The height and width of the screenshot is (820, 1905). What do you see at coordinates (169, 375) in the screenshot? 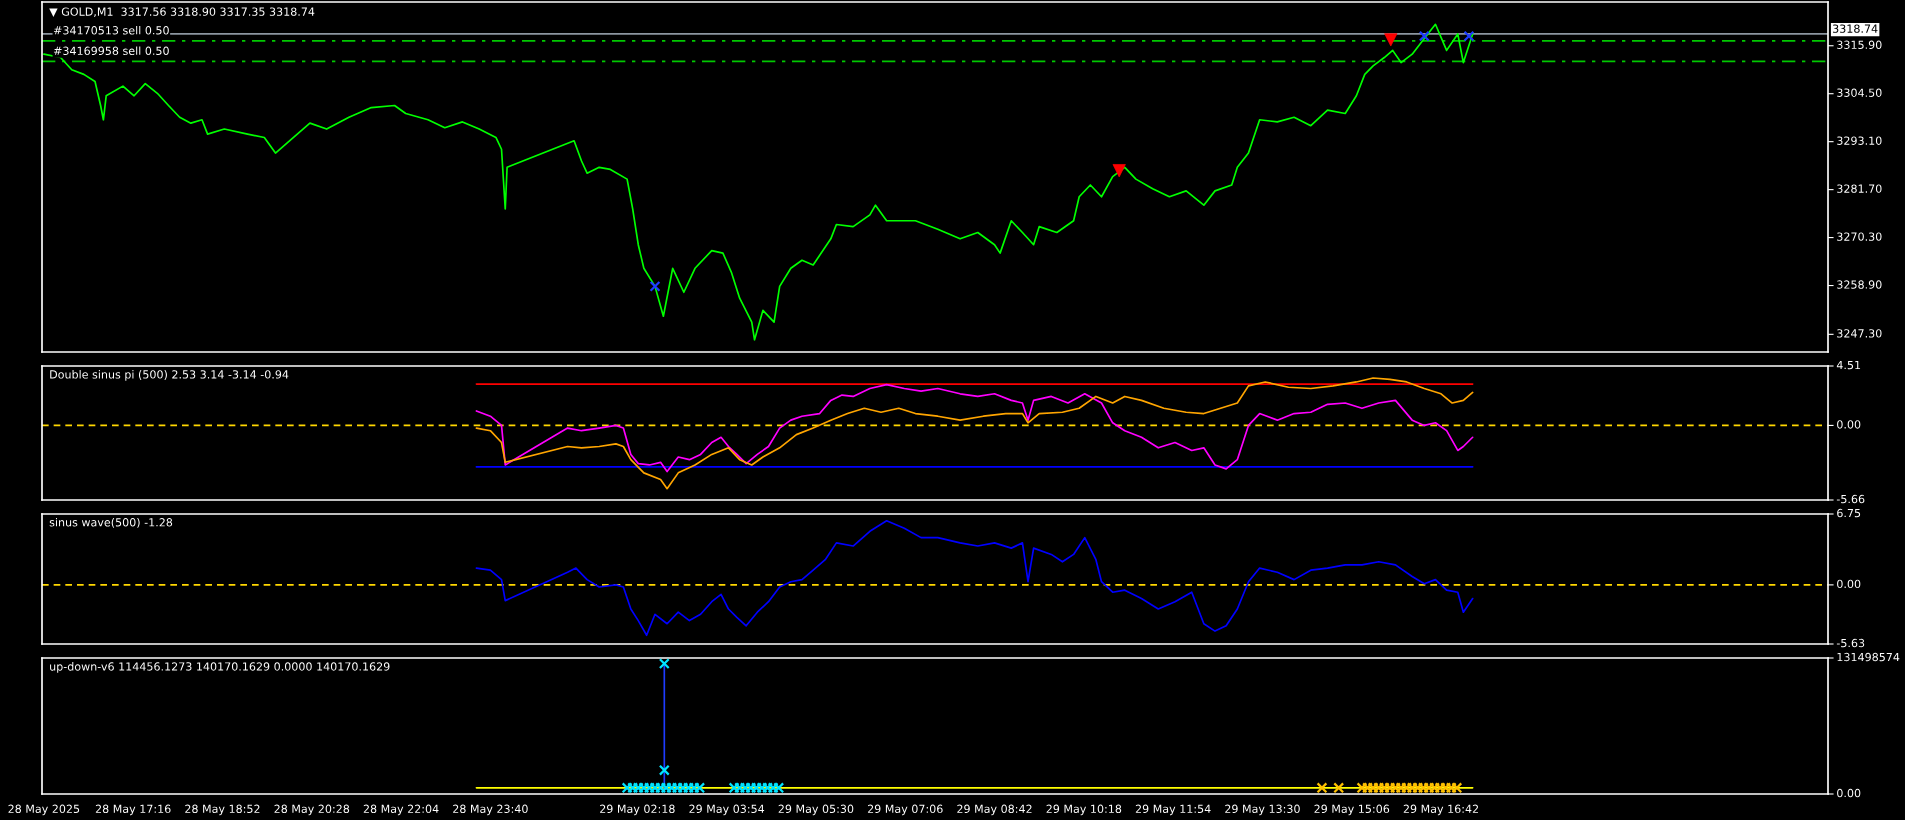
I see `chart-title: Double sinus pi (500) 2.53 3.14 -3.14 -0.94` at bounding box center [169, 375].